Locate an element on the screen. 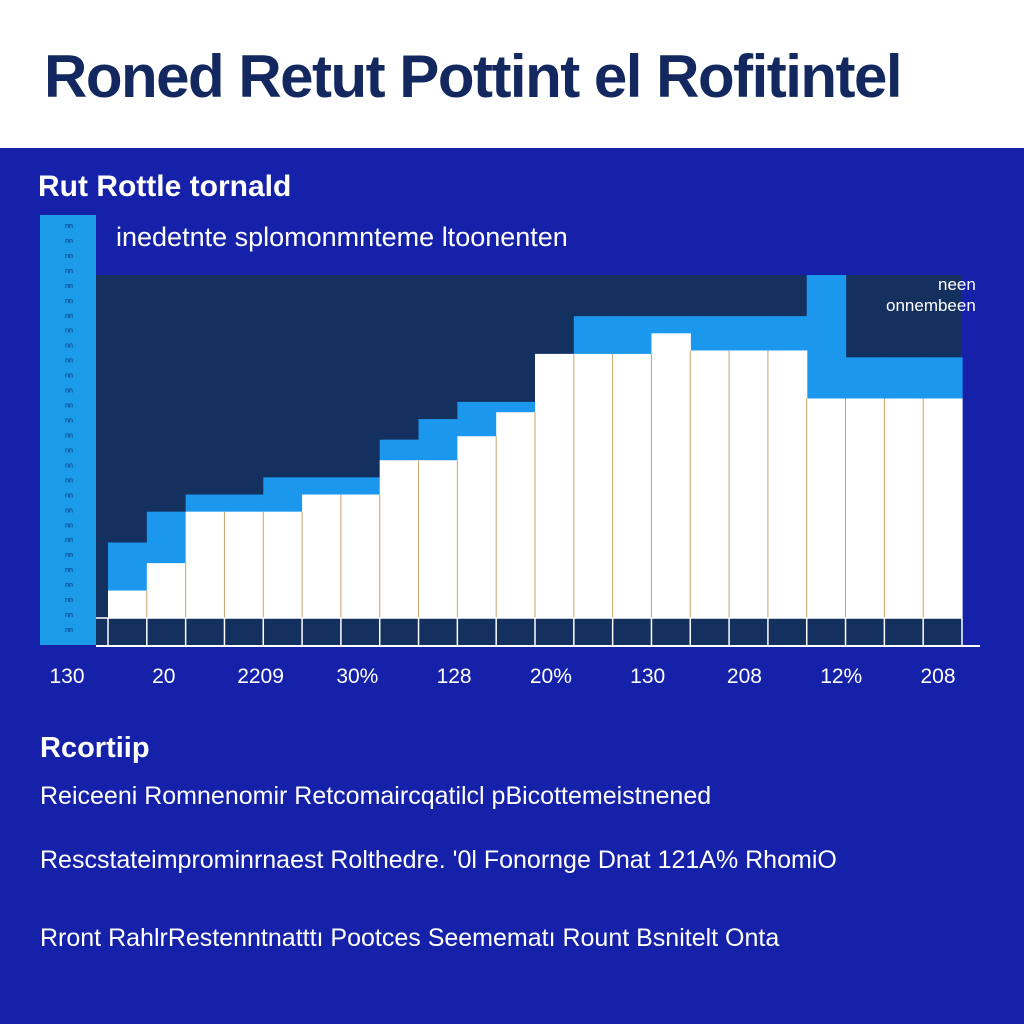 The width and height of the screenshot is (1024, 1024). header-banner: Roned Retut Pottint el Rofitintel is located at coordinates (512, 74).